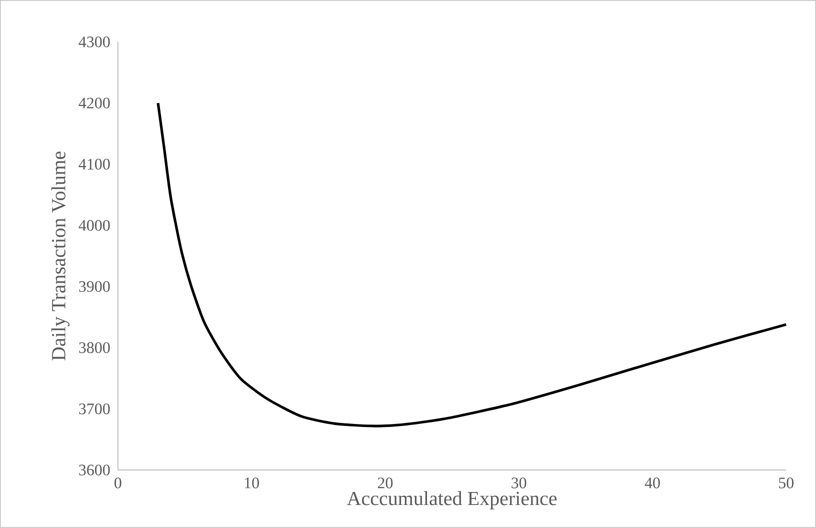 This screenshot has height=528, width=816. I want to click on x-tick-label: 50, so click(786, 483).